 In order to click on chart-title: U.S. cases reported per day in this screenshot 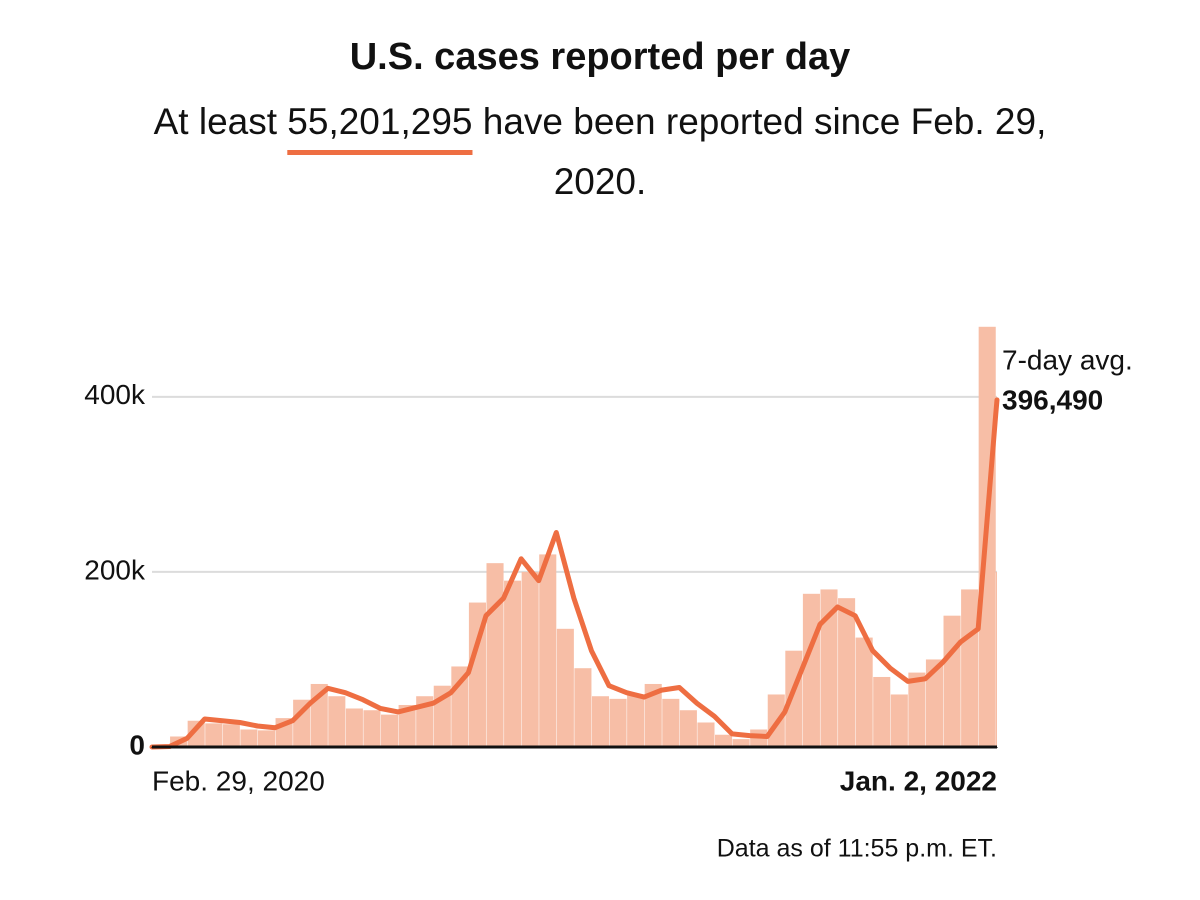, I will do `click(600, 57)`.